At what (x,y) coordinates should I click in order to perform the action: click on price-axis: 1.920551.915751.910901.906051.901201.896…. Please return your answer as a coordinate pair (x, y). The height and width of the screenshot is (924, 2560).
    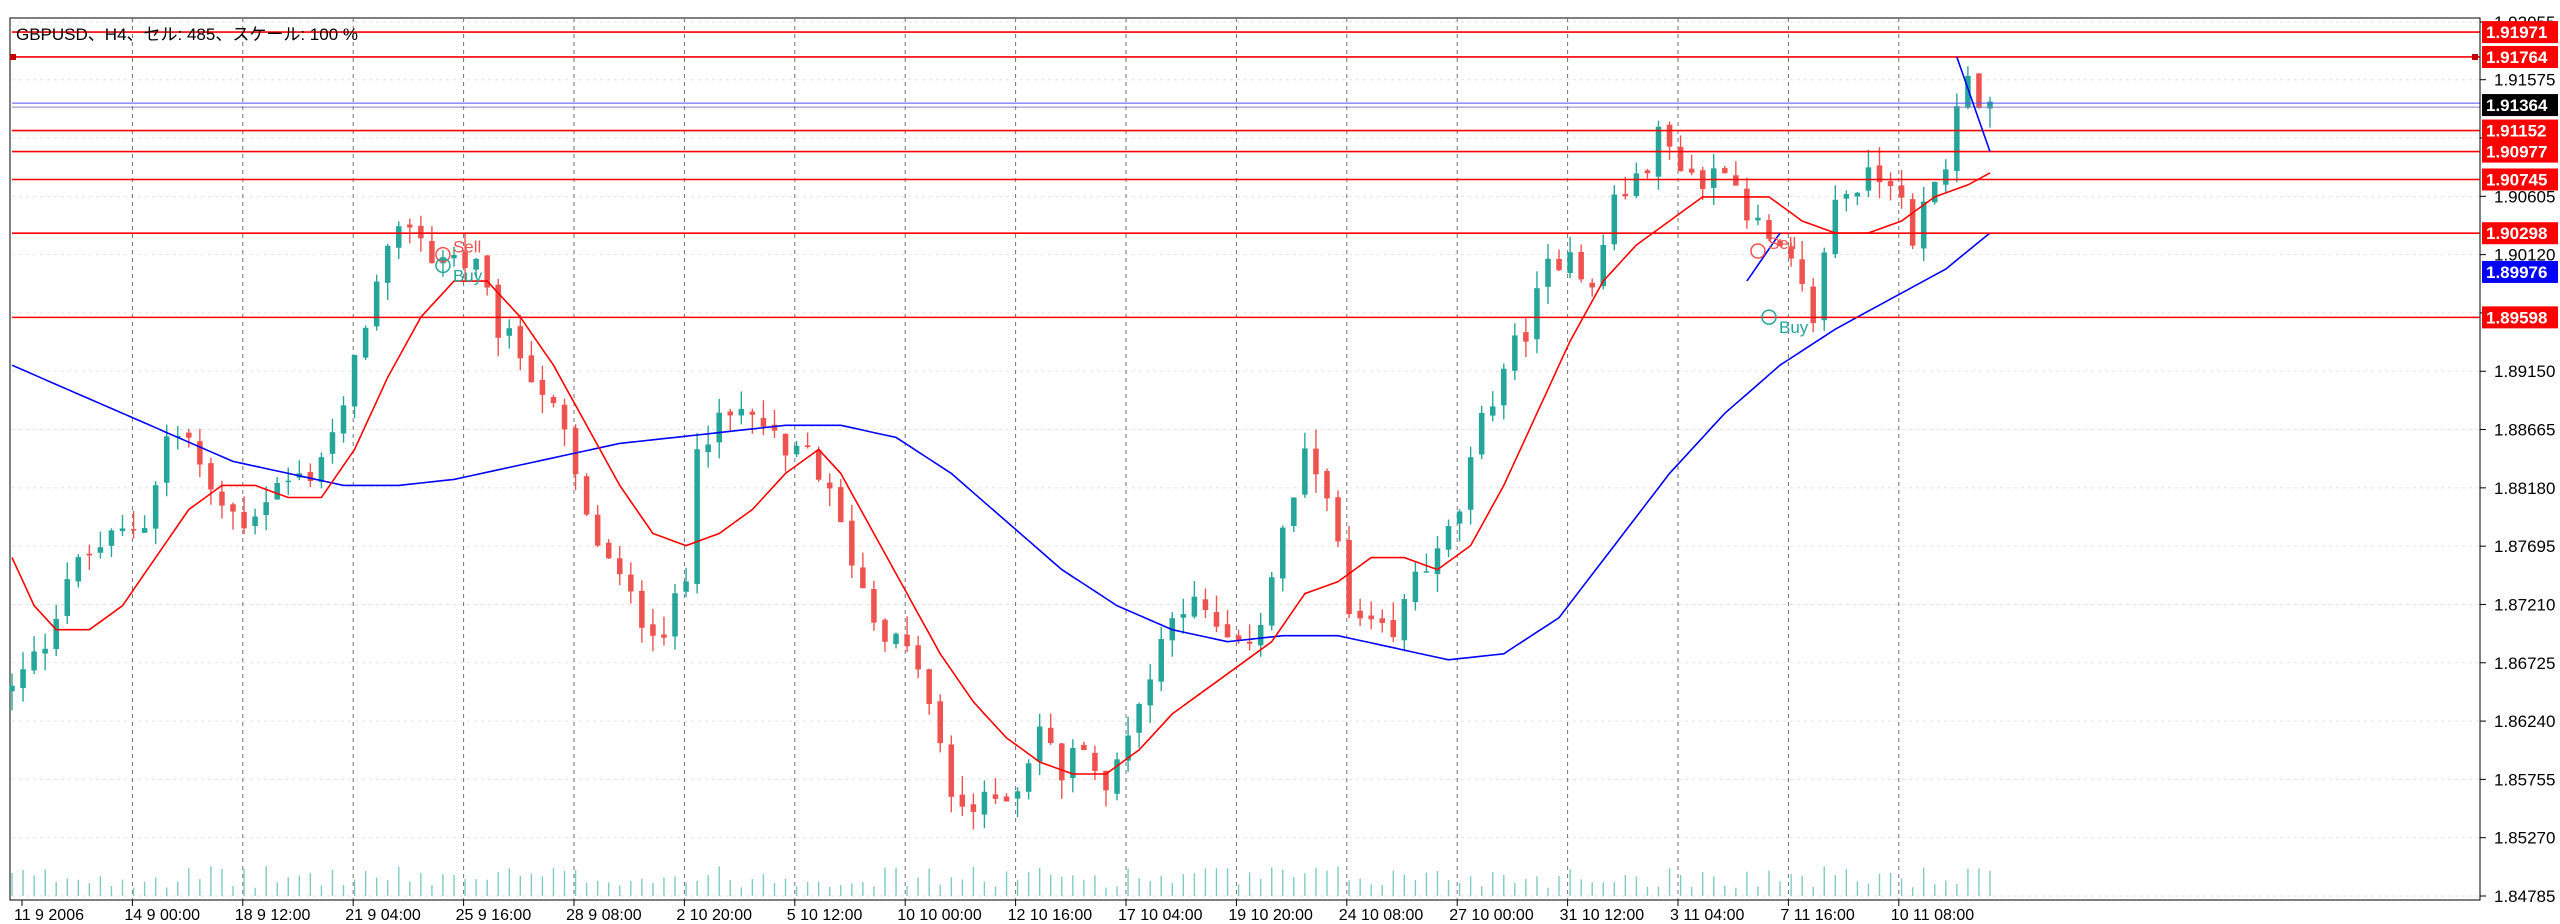
    Looking at the image, I should click on (2518, 459).